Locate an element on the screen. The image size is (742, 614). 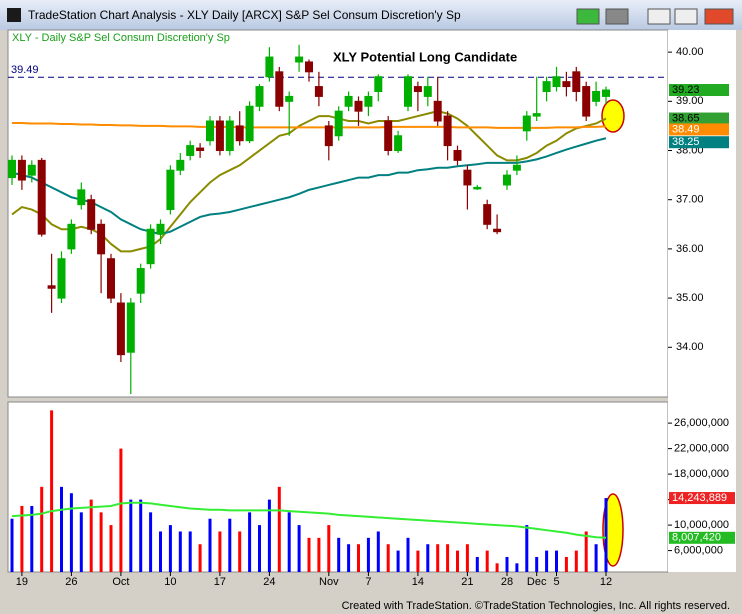
annotation: XLY Potential Long Candidate is located at coordinates (425, 56).